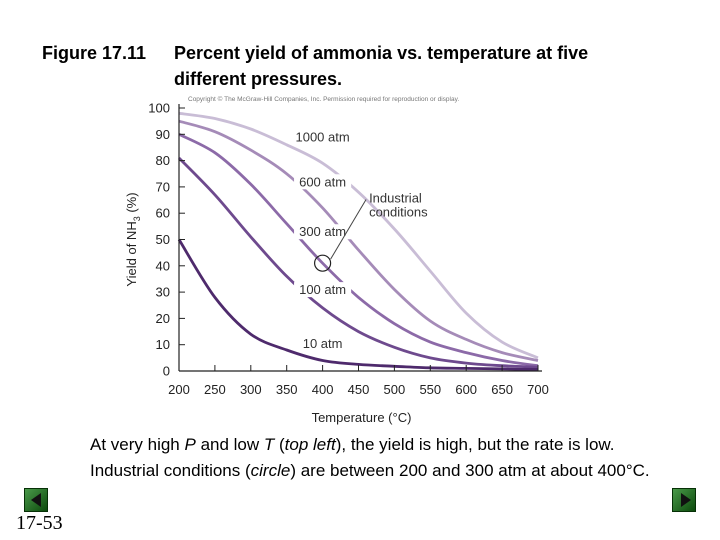 Image resolution: width=720 pixels, height=540 pixels. I want to click on y-tick-label: 30, so click(163, 292).